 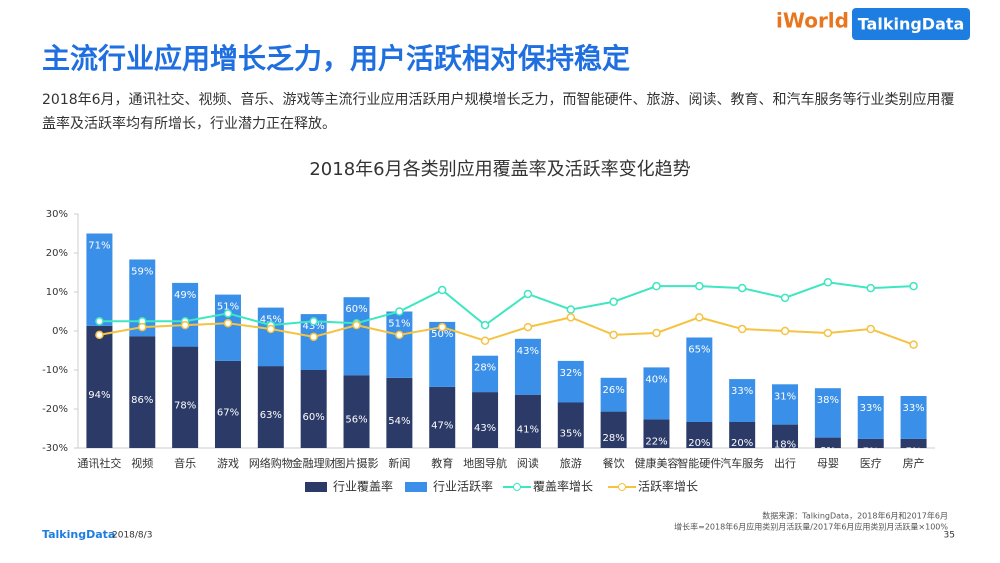 I want to click on x-tick-label: 旅游, so click(x=571, y=463).